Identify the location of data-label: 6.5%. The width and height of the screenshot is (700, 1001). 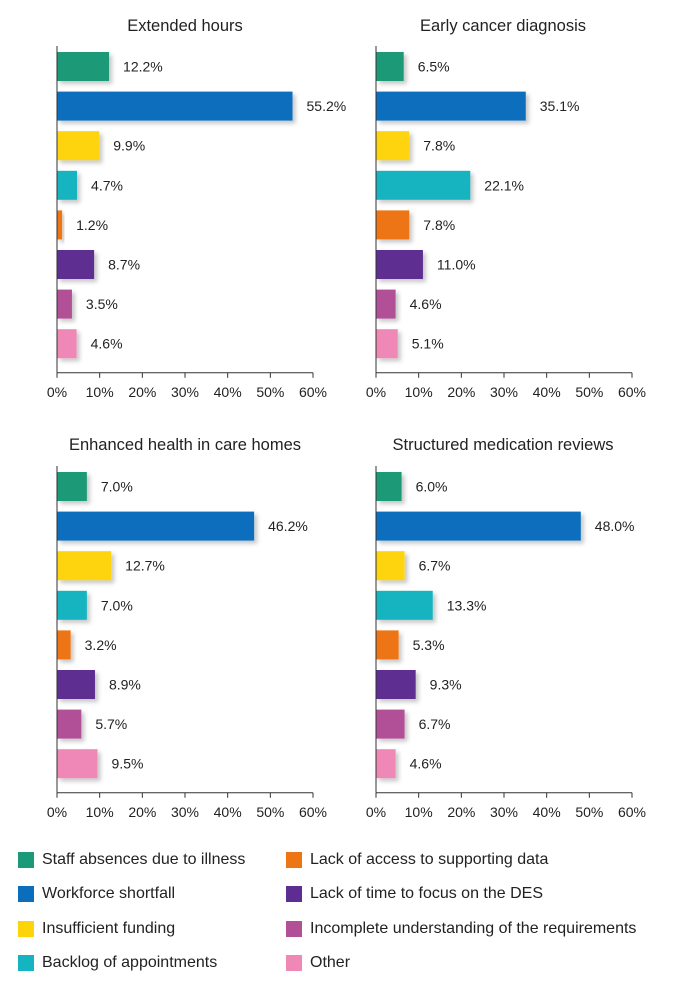
(434, 67).